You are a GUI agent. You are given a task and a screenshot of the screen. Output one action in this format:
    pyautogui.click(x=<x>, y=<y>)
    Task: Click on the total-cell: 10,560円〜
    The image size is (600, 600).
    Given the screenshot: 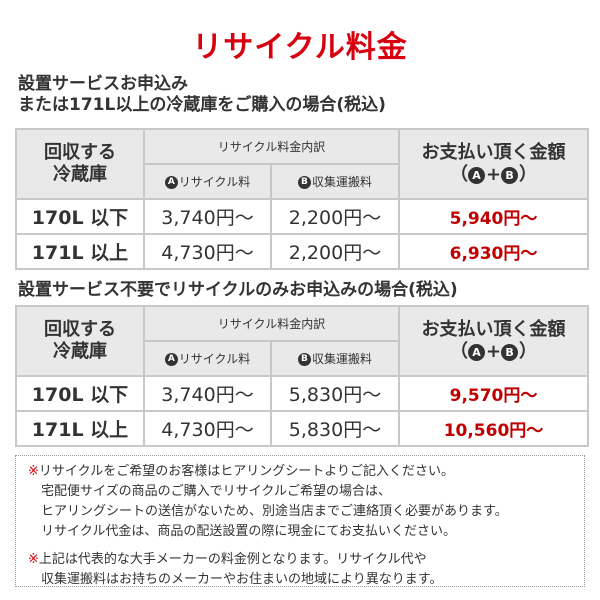 What is the action you would take?
    pyautogui.click(x=493, y=428)
    